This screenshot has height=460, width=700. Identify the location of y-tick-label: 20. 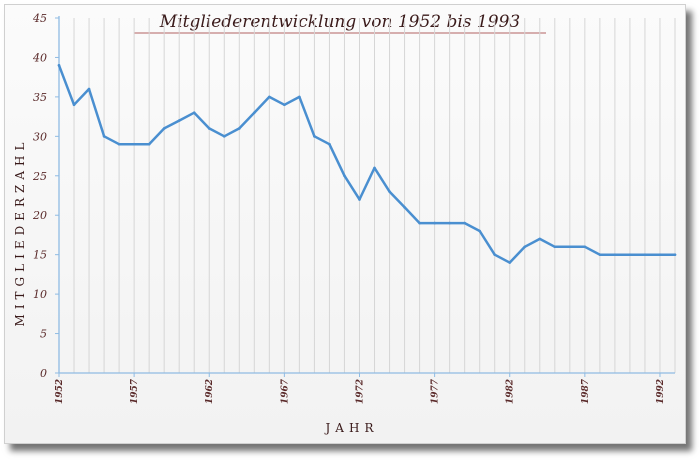
(39, 215).